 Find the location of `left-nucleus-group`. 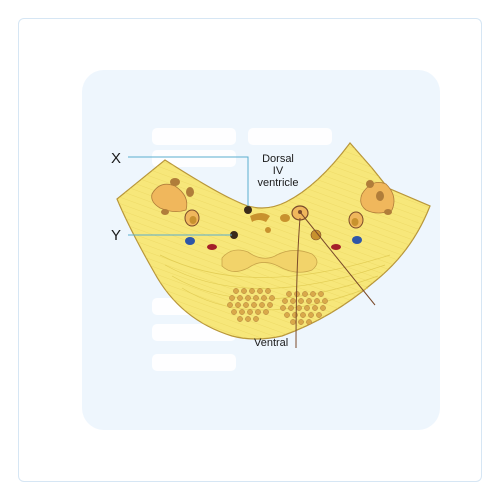

left-nucleus-group is located at coordinates (184, 214).